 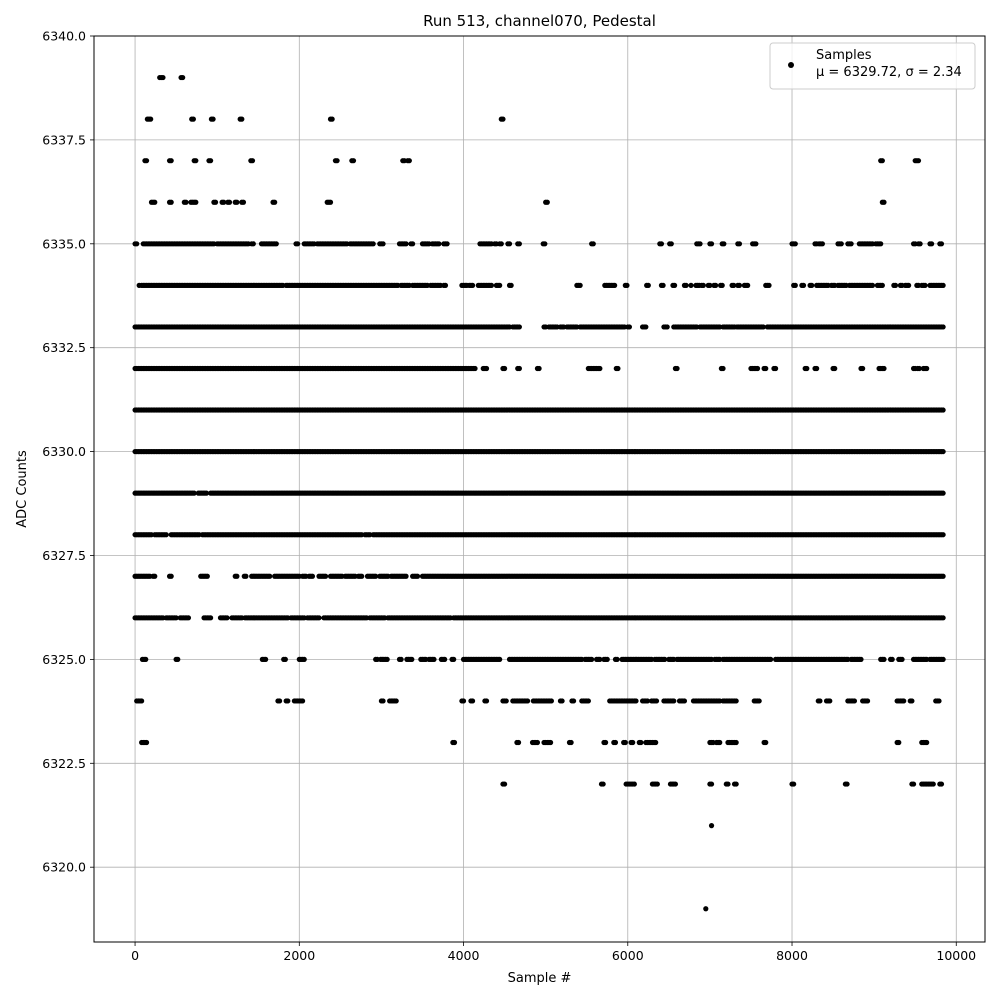 What do you see at coordinates (889, 72) in the screenshot?
I see `legend-stats-label: μ = 6329.72, σ = 2.34` at bounding box center [889, 72].